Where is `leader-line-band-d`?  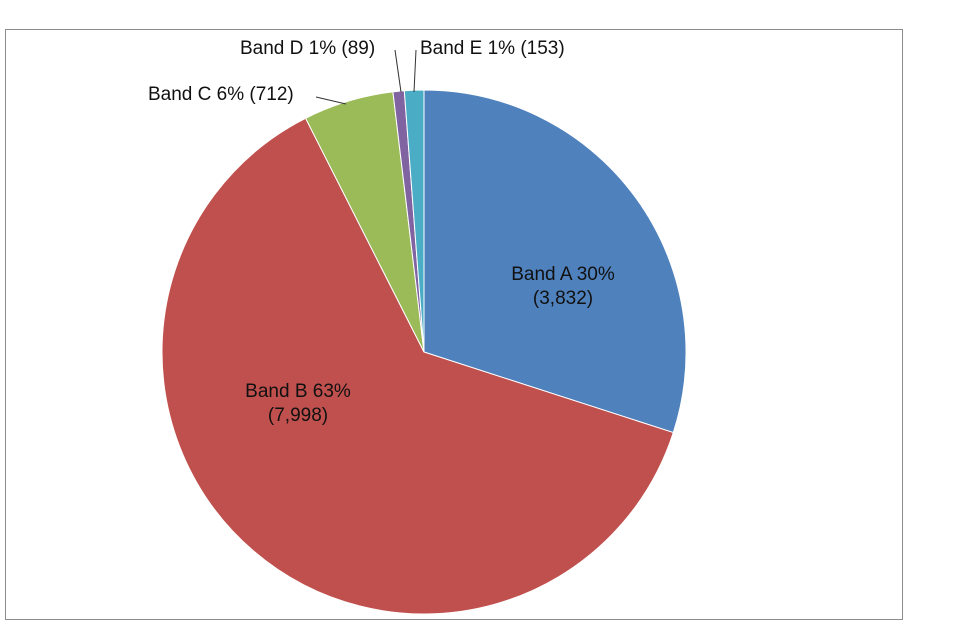
leader-line-band-d is located at coordinates (398, 71).